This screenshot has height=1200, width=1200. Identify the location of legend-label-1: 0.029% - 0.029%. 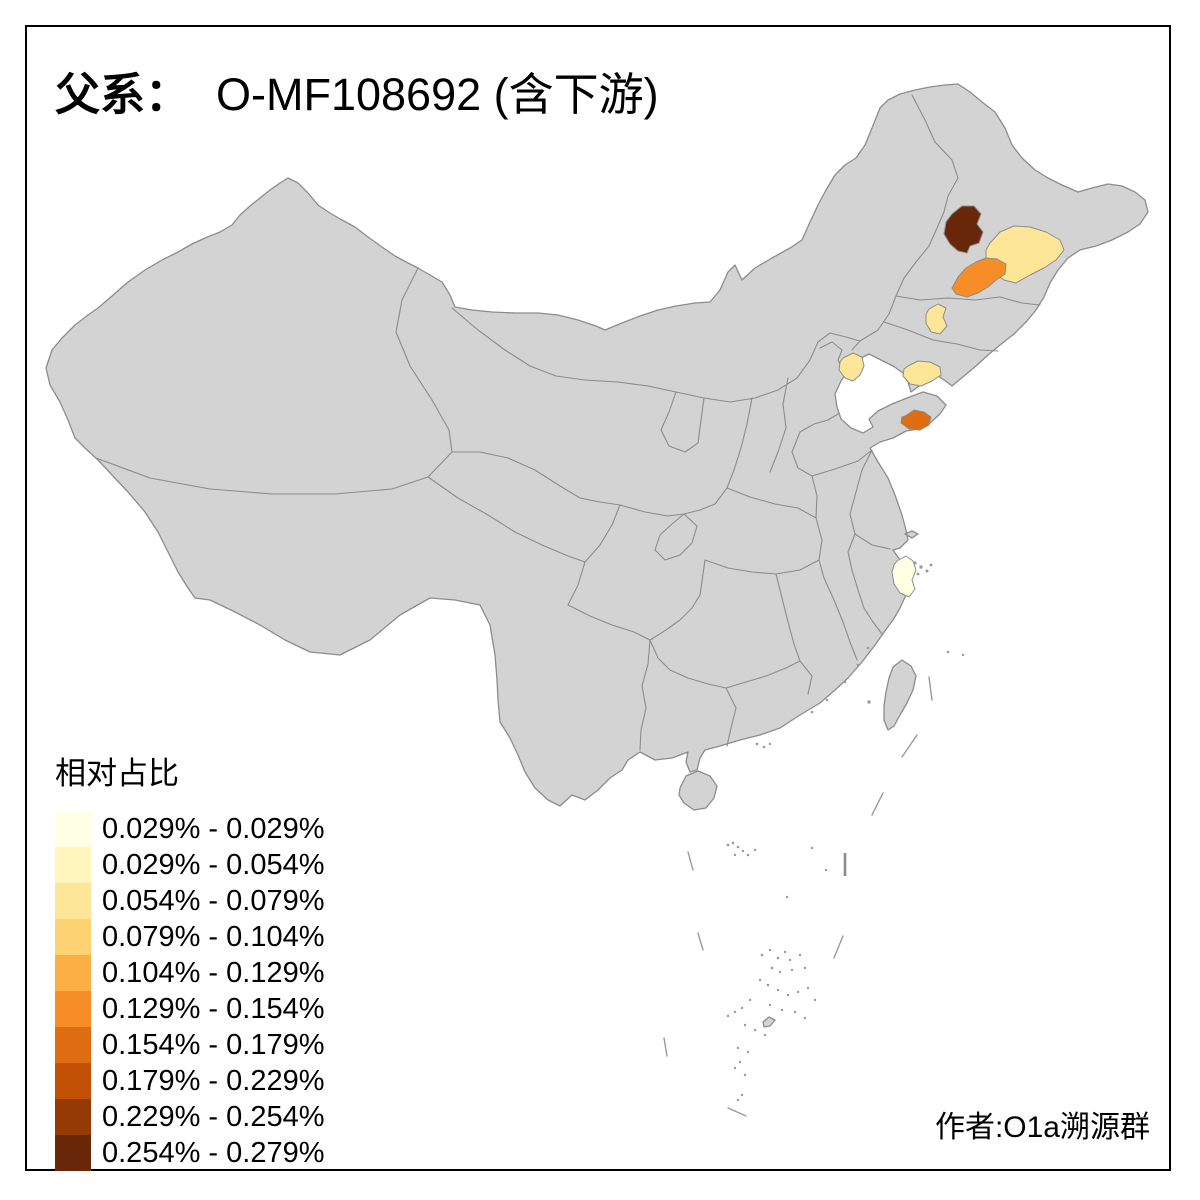
(213, 829).